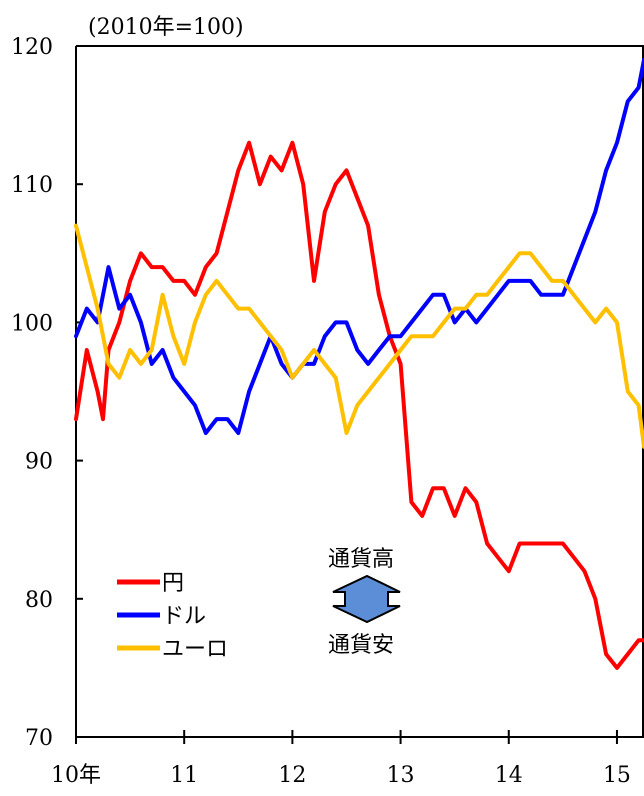 This screenshot has height=796, width=644. What do you see at coordinates (341, 759) in the screenshot?
I see `x-axis-ticks: 10年 11 12 13 14 15` at bounding box center [341, 759].